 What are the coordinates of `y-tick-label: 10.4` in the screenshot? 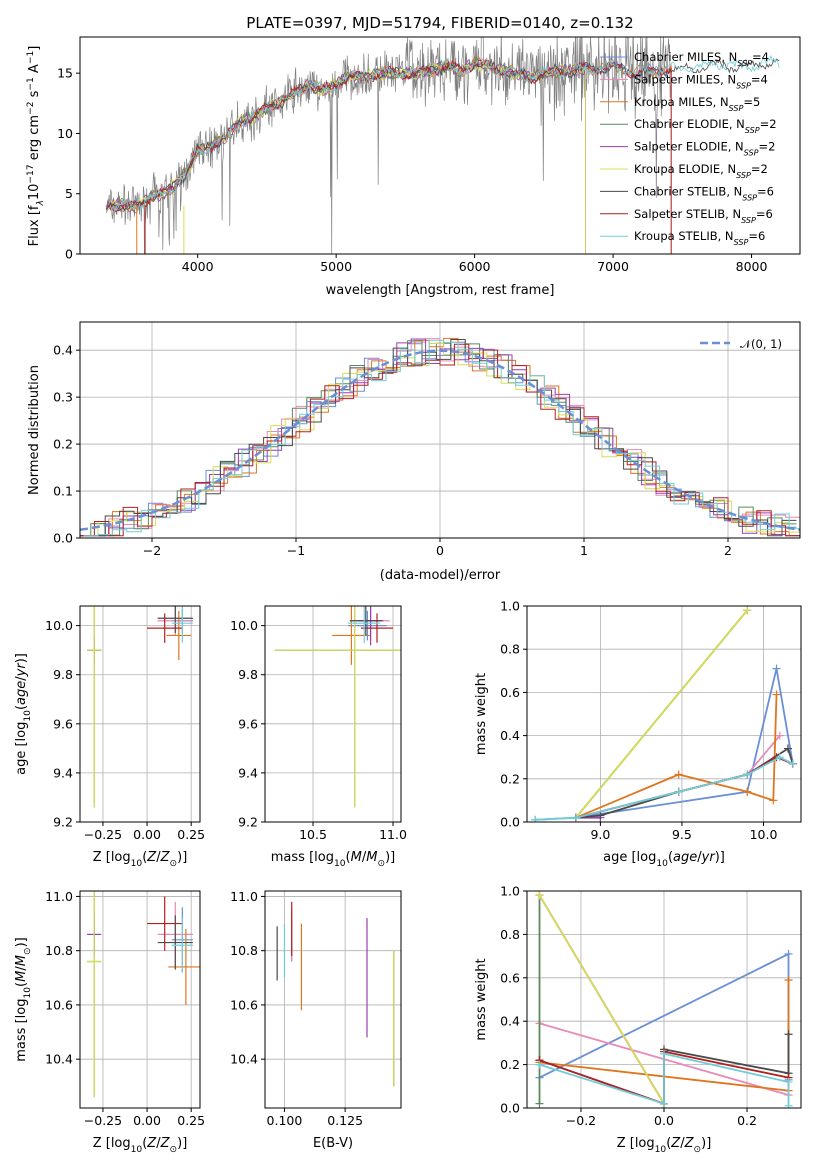 It's located at (59, 1059).